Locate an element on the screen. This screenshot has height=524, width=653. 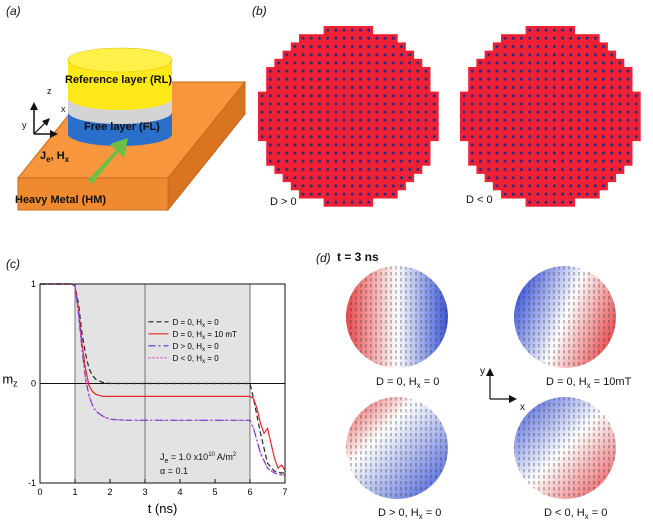
panel-b-label: (b) is located at coordinates (259, 11).